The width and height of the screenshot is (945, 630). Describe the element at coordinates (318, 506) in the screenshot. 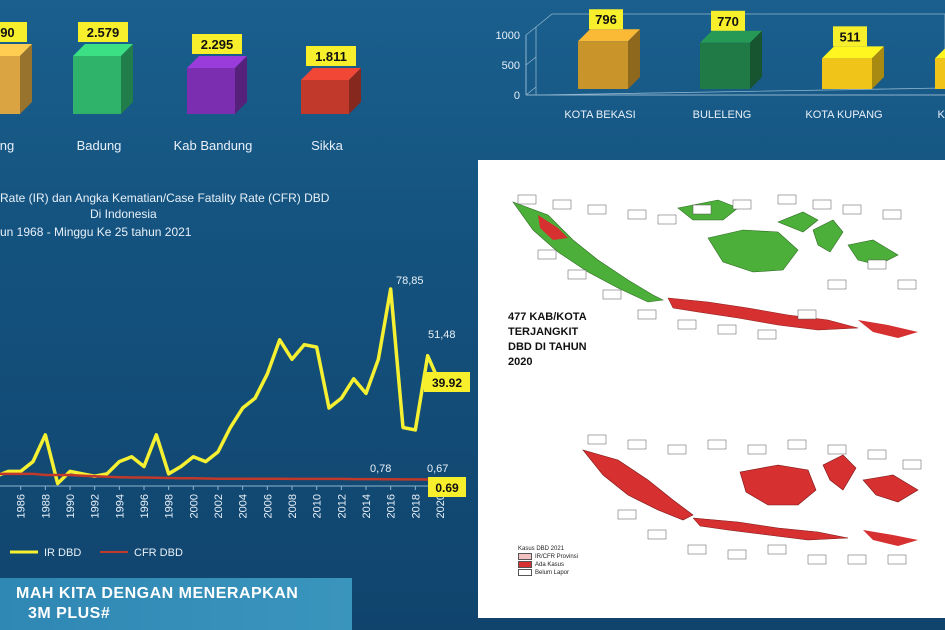

I see `lc-xtick-12: 2010` at that location.